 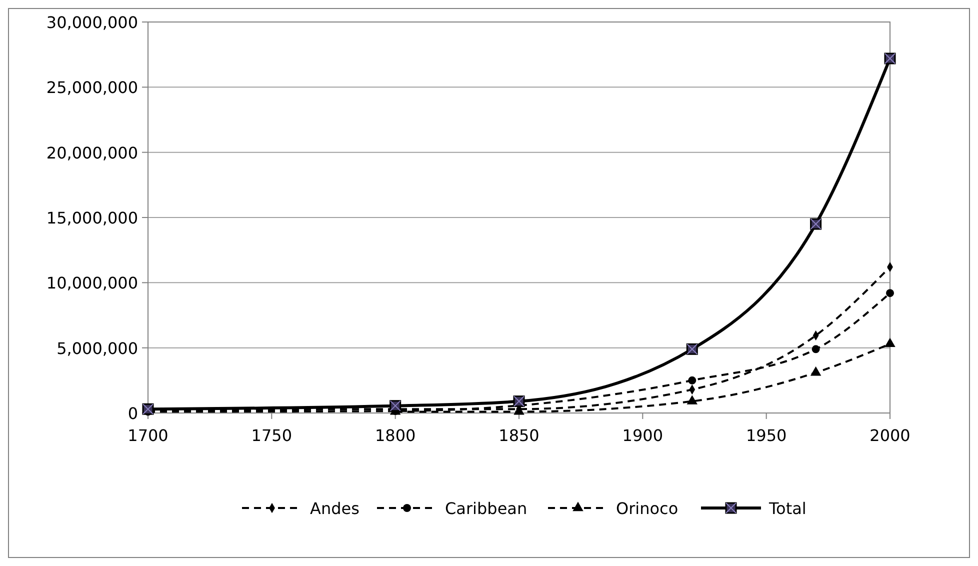 I want to click on x-tick-label: 1850, so click(x=519, y=435).